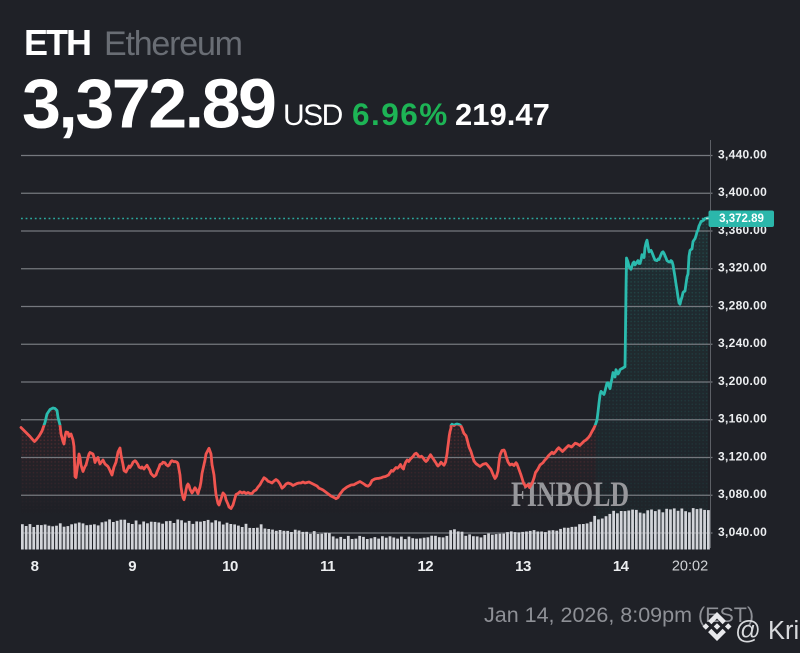 The width and height of the screenshot is (800, 653). I want to click on svg-text: 14, so click(621, 566).